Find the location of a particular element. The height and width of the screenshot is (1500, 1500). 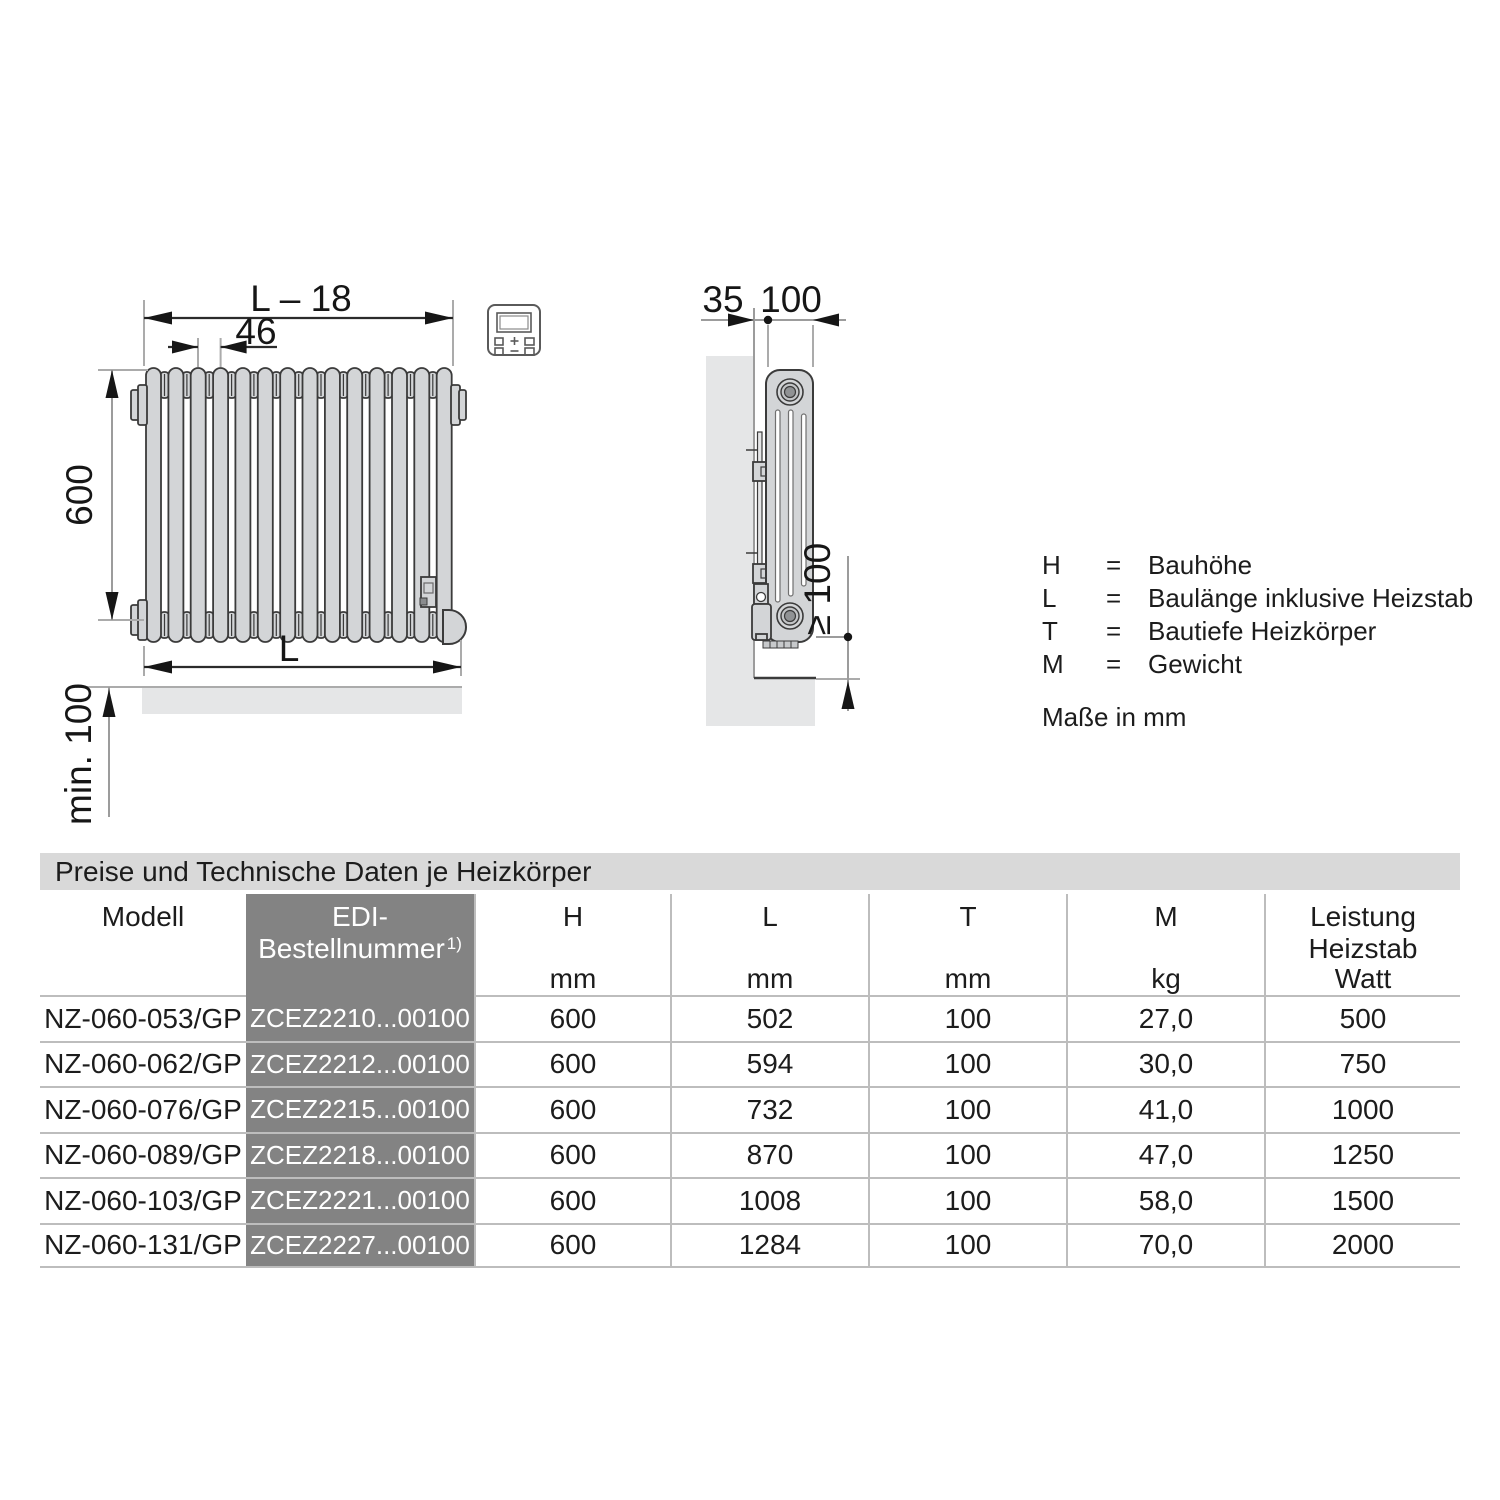

dim-label-wall-distance: 35 is located at coordinates (722, 299).